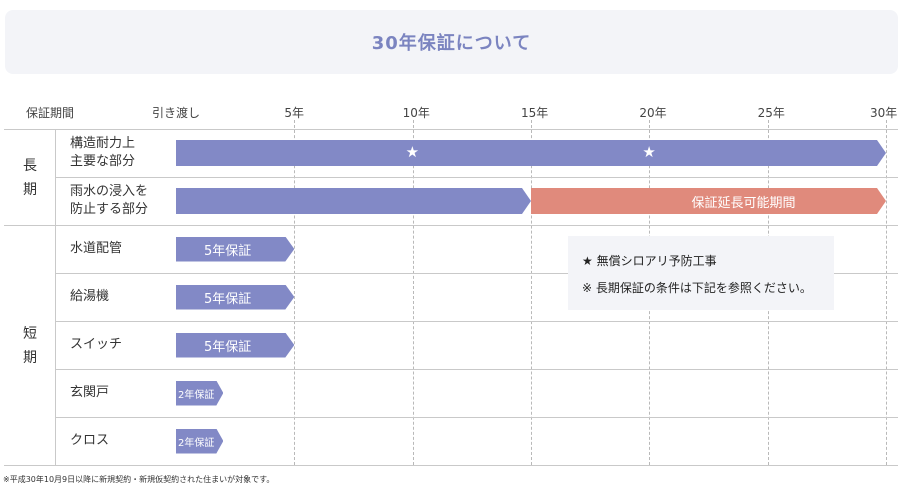 The height and width of the screenshot is (500, 900). I want to click on x-tick-label: 引き渡し, so click(176, 113).